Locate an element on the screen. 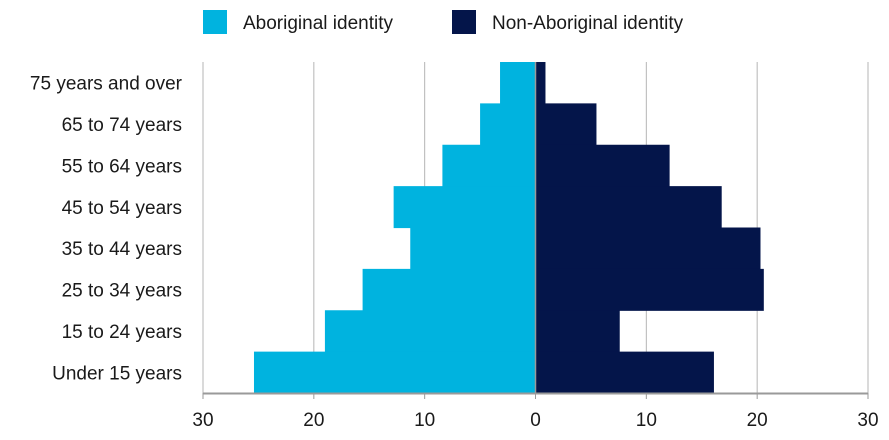 The height and width of the screenshot is (440, 889). category-label: 25 to 34 years is located at coordinates (122, 291).